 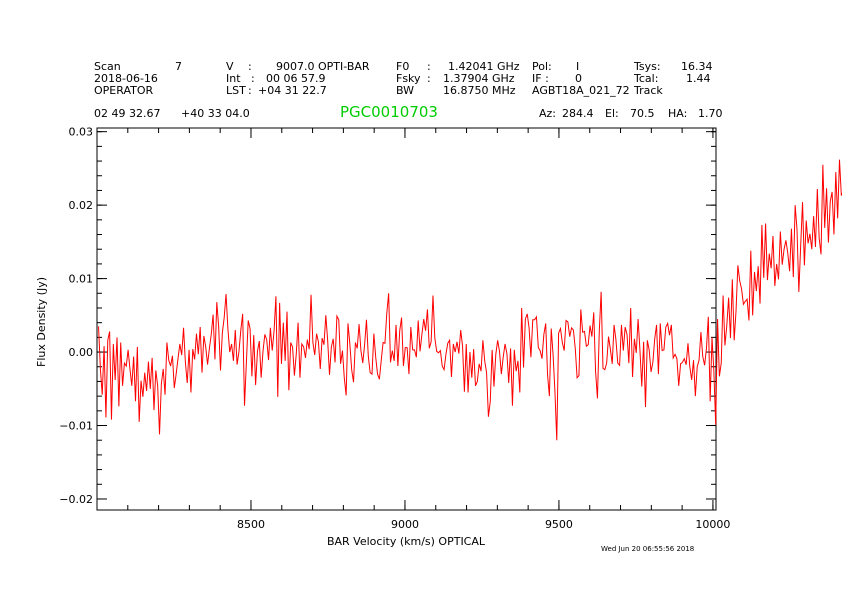 I want to click on pol-label: Pol:, so click(x=542, y=66).